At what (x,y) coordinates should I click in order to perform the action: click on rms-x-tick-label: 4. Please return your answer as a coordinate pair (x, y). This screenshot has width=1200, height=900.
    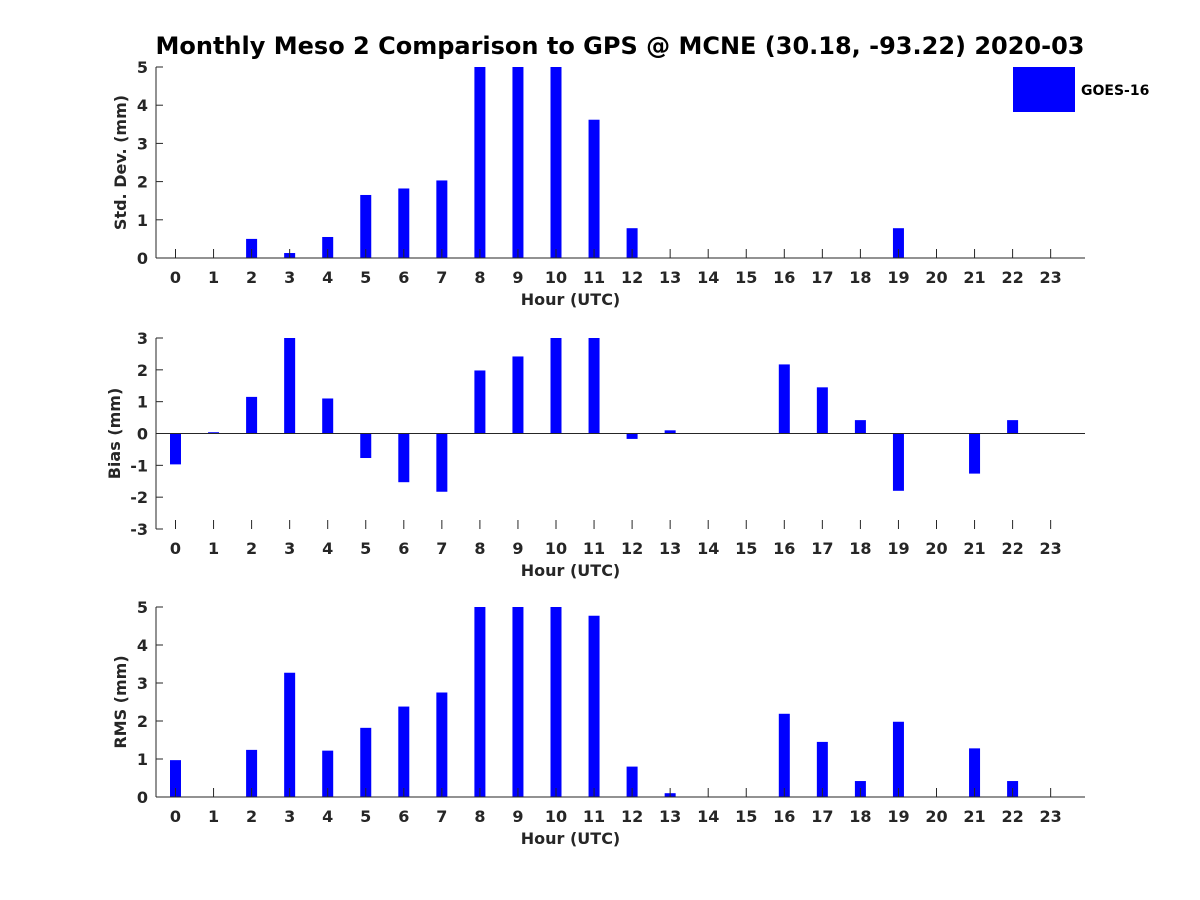
    Looking at the image, I should click on (327, 816).